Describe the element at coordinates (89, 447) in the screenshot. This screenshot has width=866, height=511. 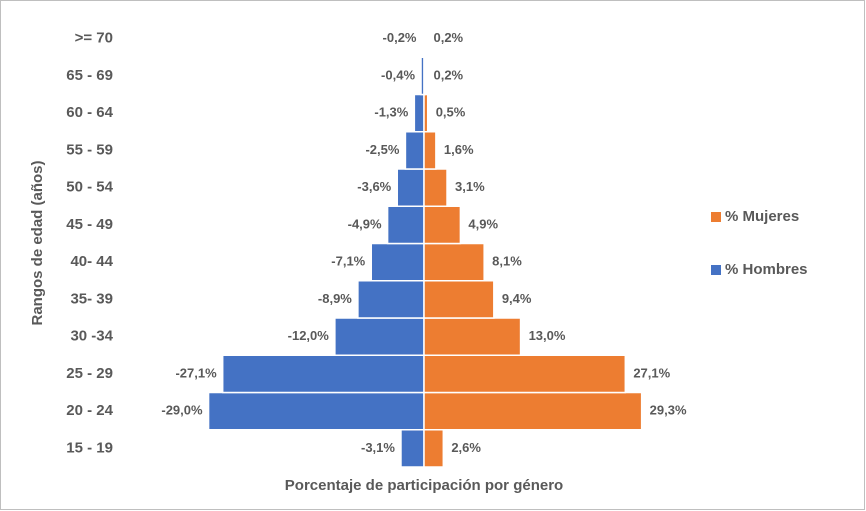
I see `y-tick-label: 15 - 19` at that location.